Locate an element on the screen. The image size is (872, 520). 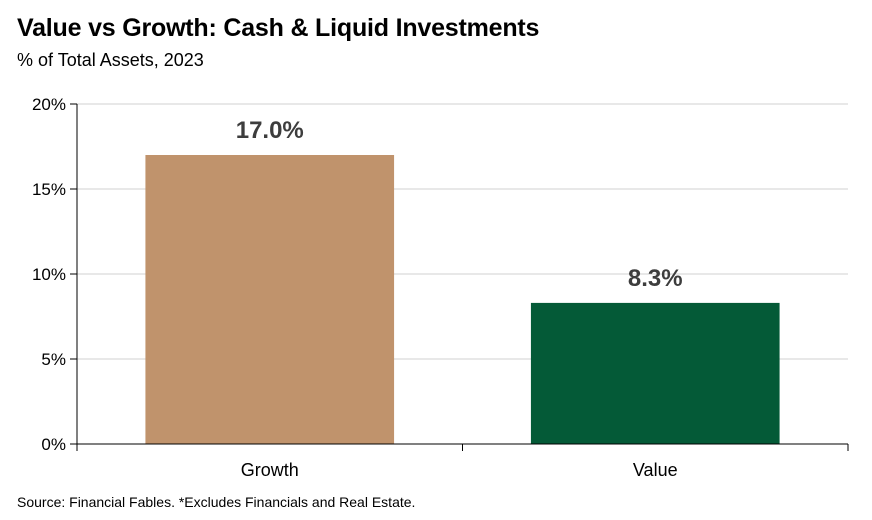
y-tick-label: 5% is located at coordinates (53, 359).